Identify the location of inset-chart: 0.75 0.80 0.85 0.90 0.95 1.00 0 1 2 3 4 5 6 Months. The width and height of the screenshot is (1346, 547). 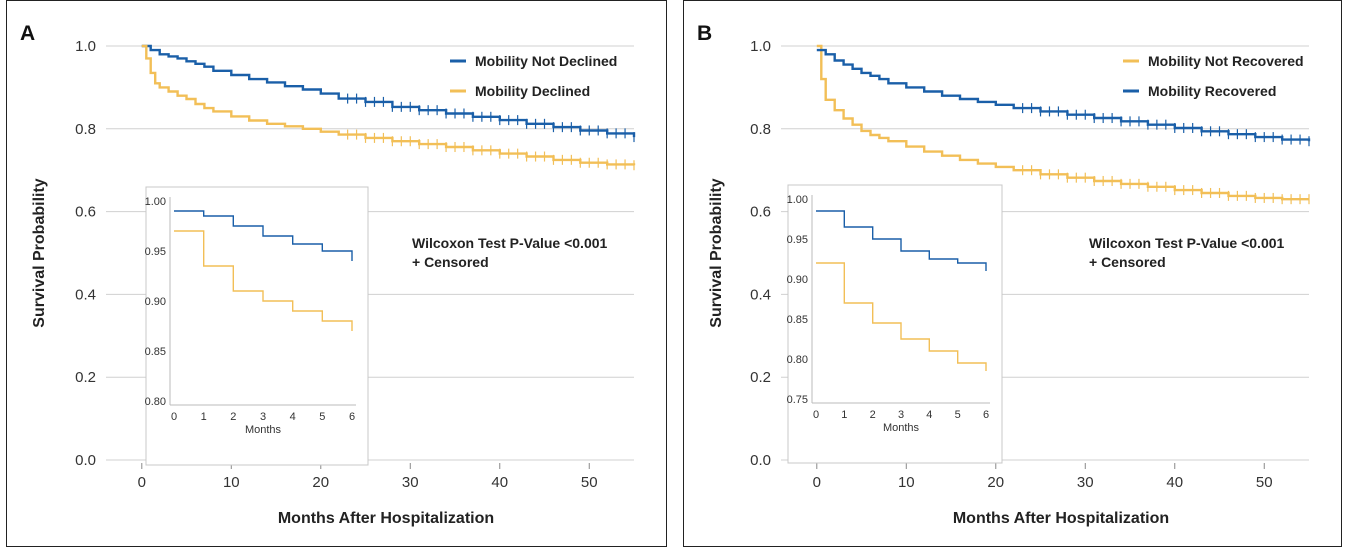
(895, 324).